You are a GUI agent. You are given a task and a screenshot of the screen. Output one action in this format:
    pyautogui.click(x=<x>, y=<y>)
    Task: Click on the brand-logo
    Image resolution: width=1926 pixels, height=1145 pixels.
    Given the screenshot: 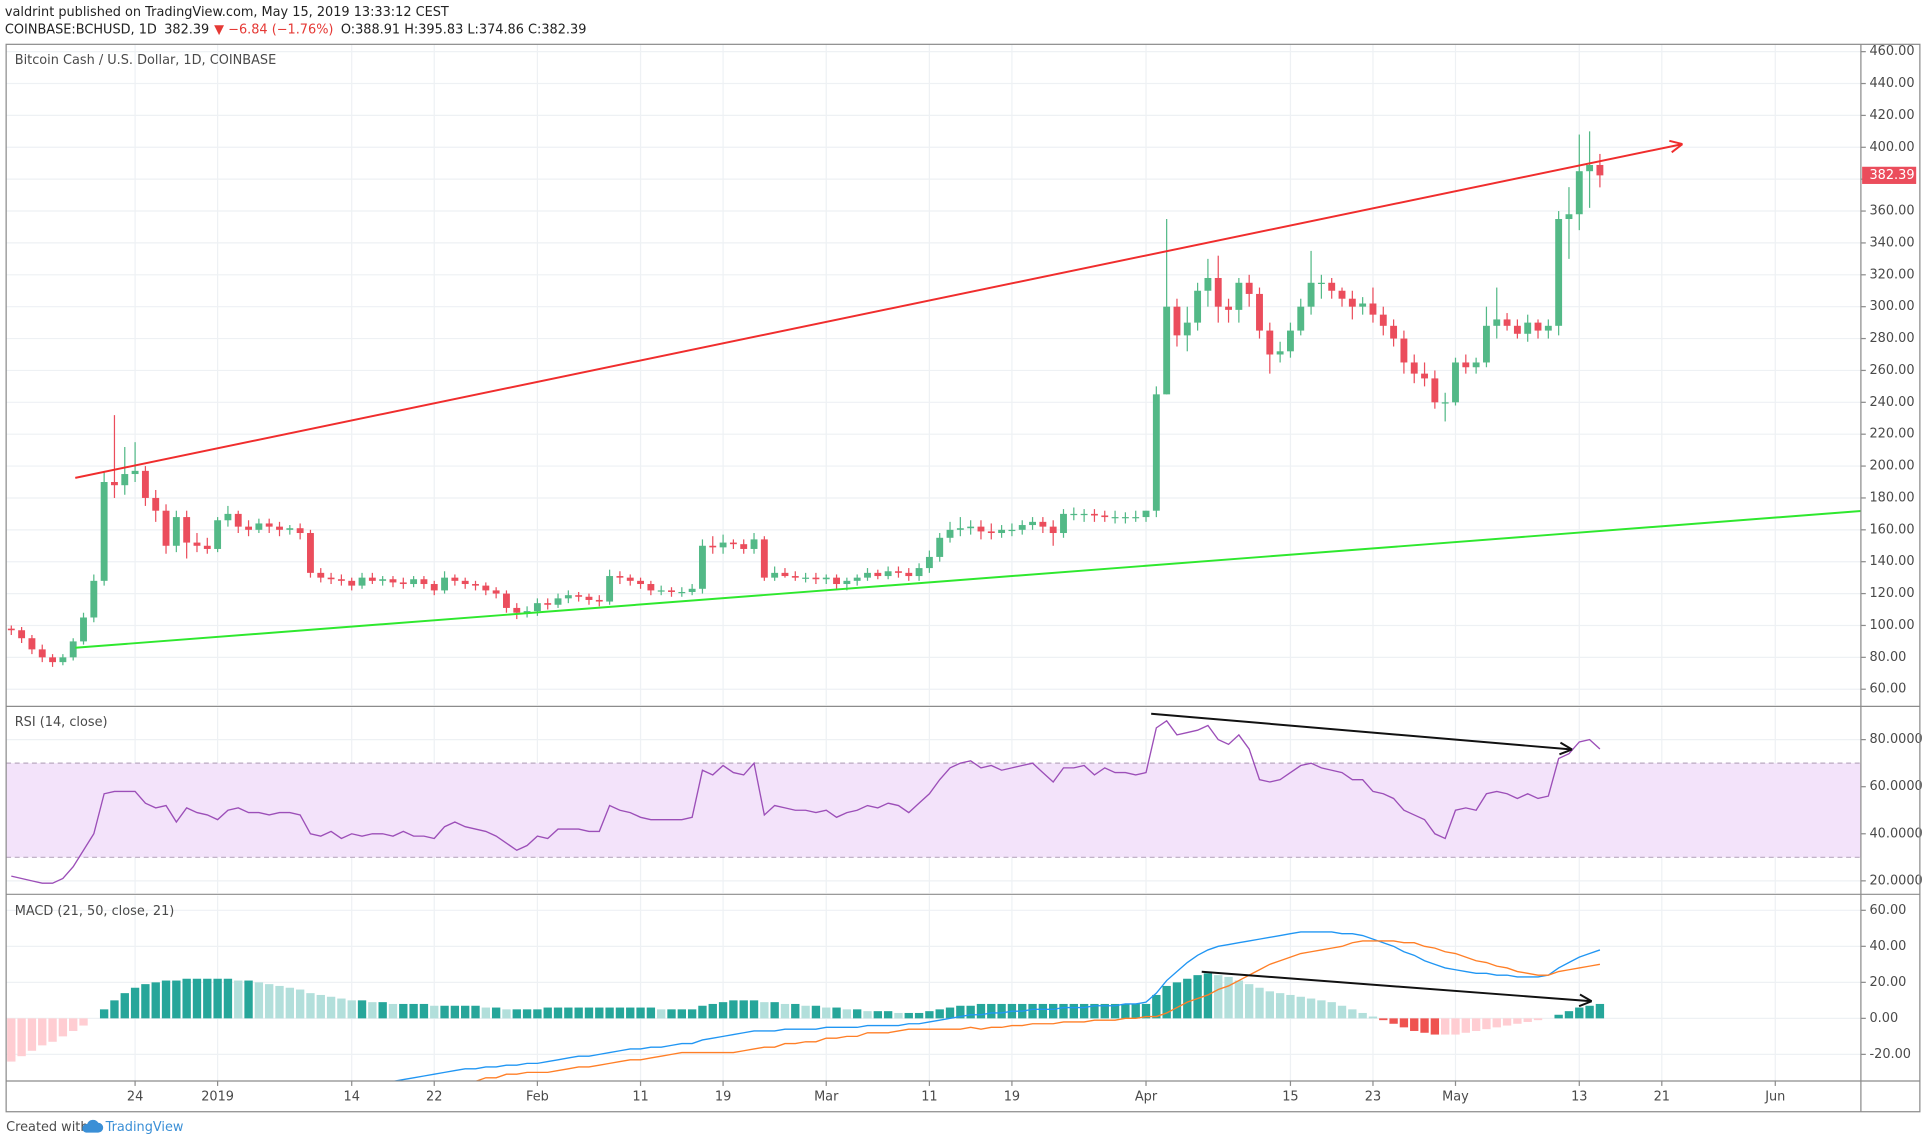 What is the action you would take?
    pyautogui.click(x=93, y=1126)
    